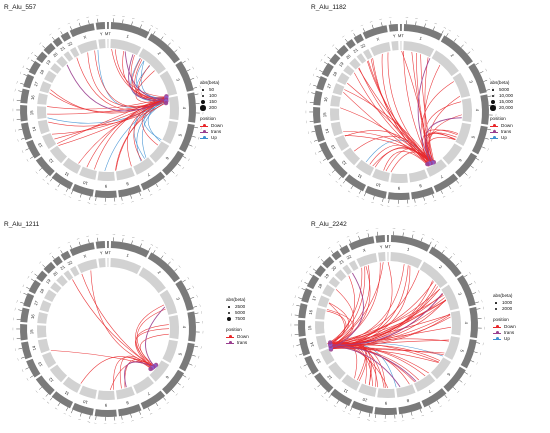 This screenshot has height=433, width=550. What do you see at coordinates (85, 37) in the screenshot?
I see `chromosome-label: X` at bounding box center [85, 37].